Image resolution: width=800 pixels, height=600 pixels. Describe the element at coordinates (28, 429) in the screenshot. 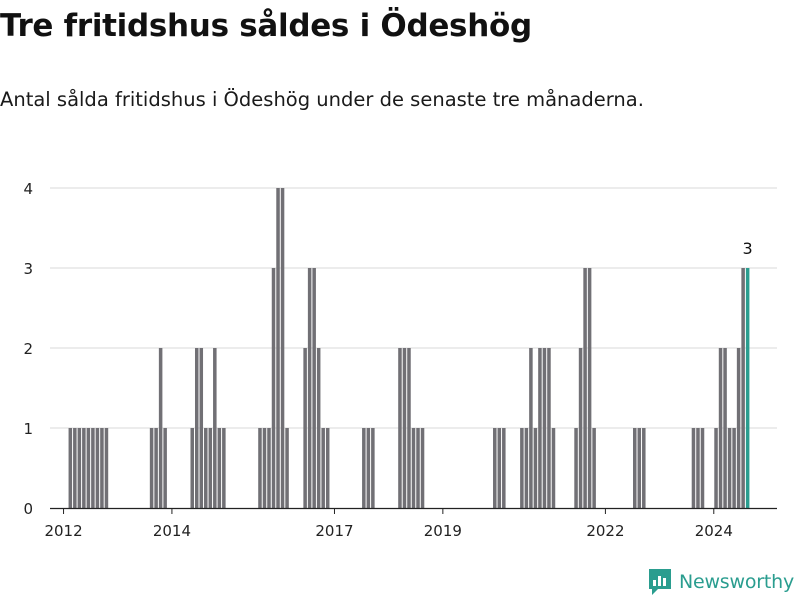

I see `y-tick-label: 1` at that location.